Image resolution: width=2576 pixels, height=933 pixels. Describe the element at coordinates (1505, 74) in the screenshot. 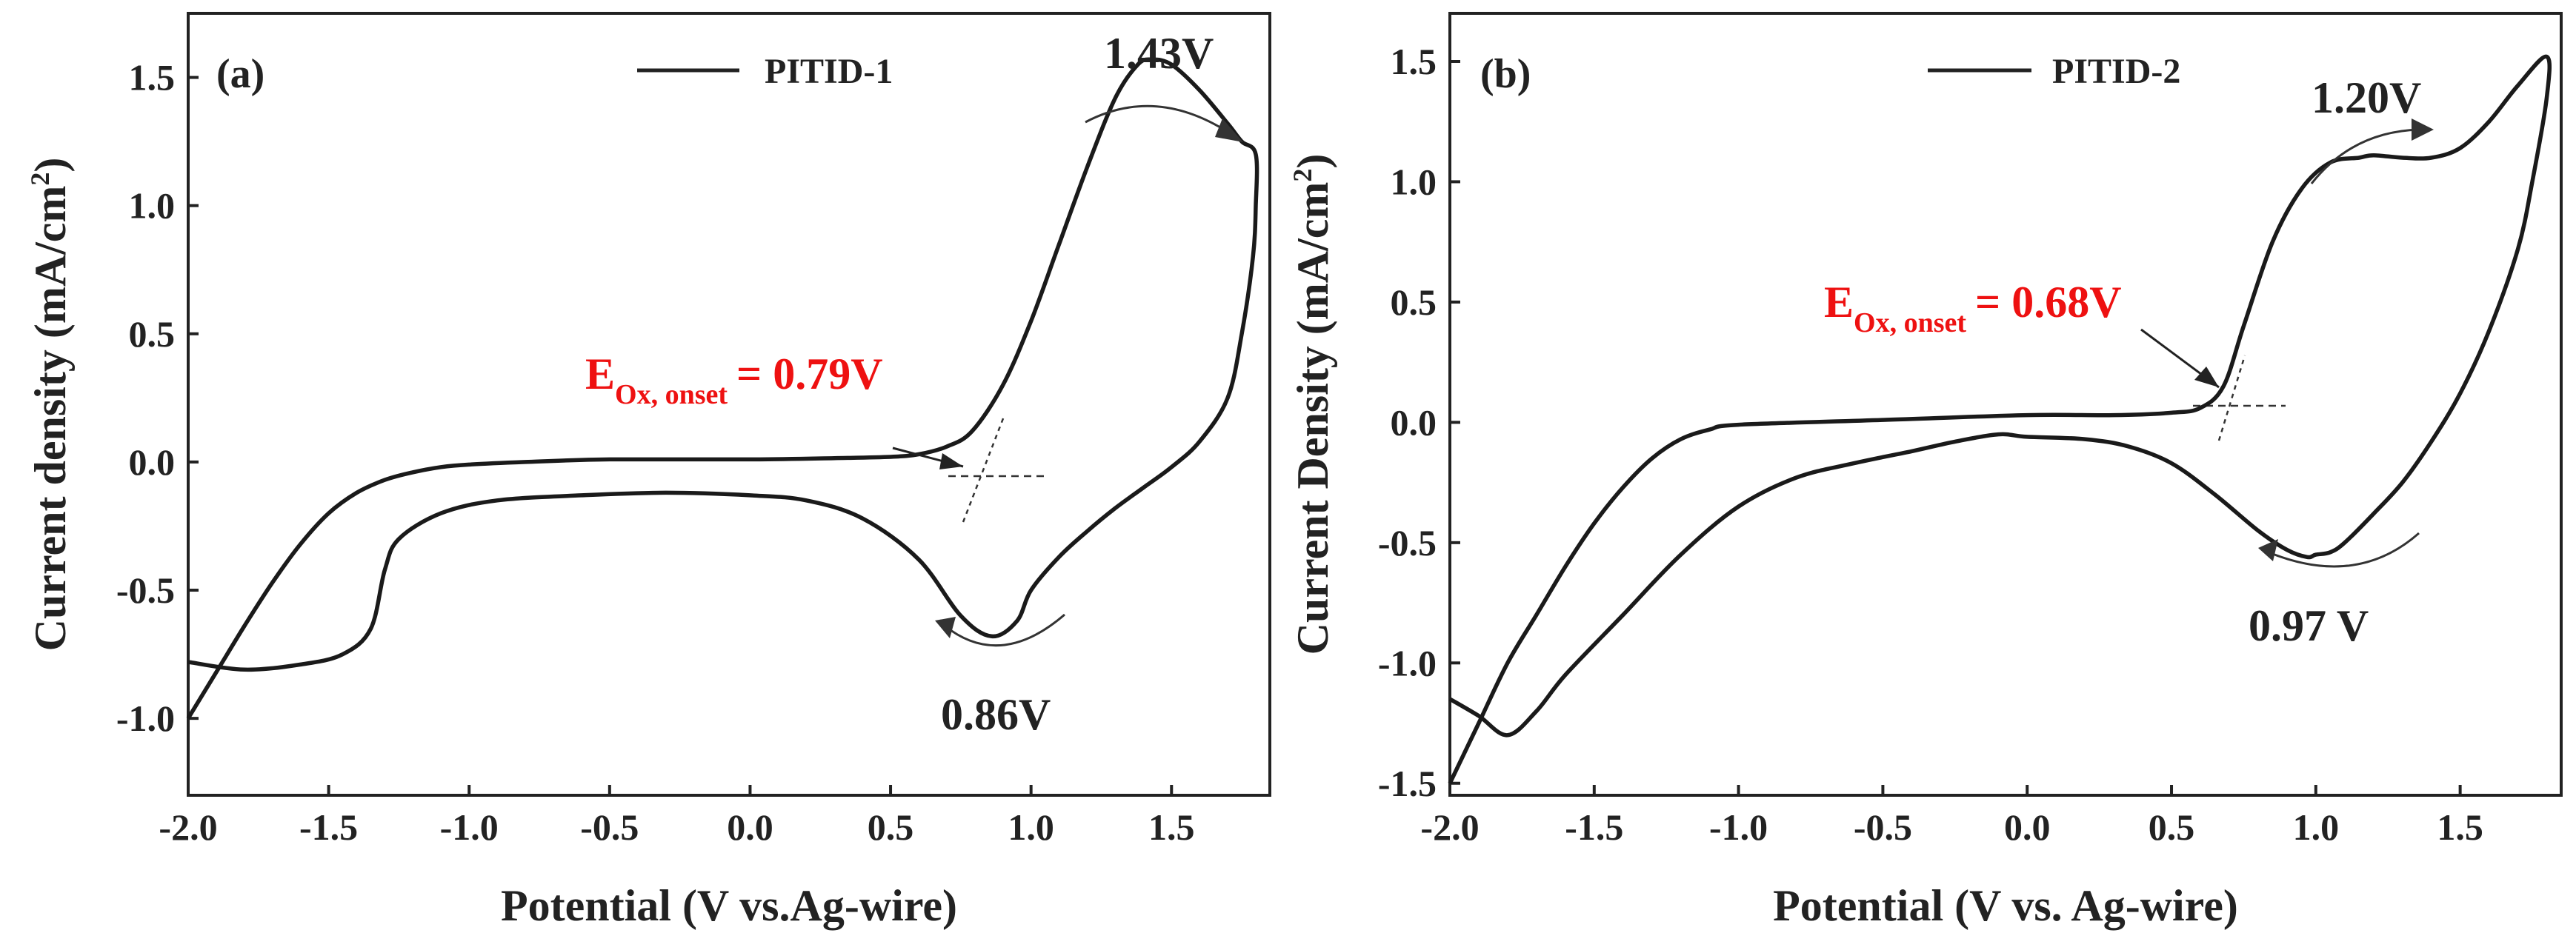

I see `panel-label: (b)` at that location.